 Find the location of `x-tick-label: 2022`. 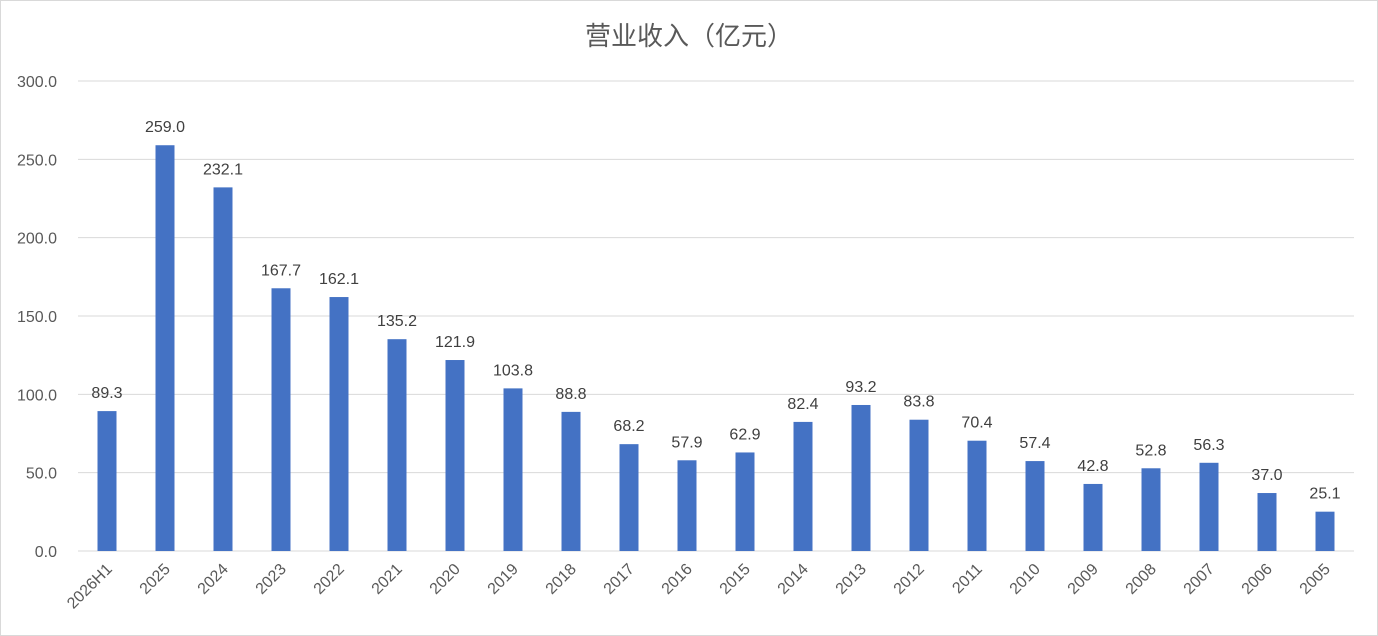

x-tick-label: 2022 is located at coordinates (329, 579).